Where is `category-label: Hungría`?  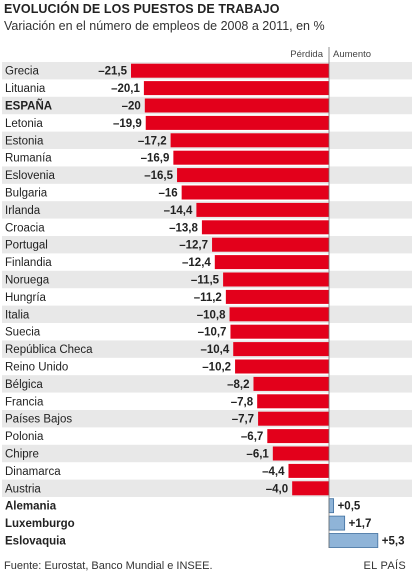 category-label: Hungría is located at coordinates (26, 298).